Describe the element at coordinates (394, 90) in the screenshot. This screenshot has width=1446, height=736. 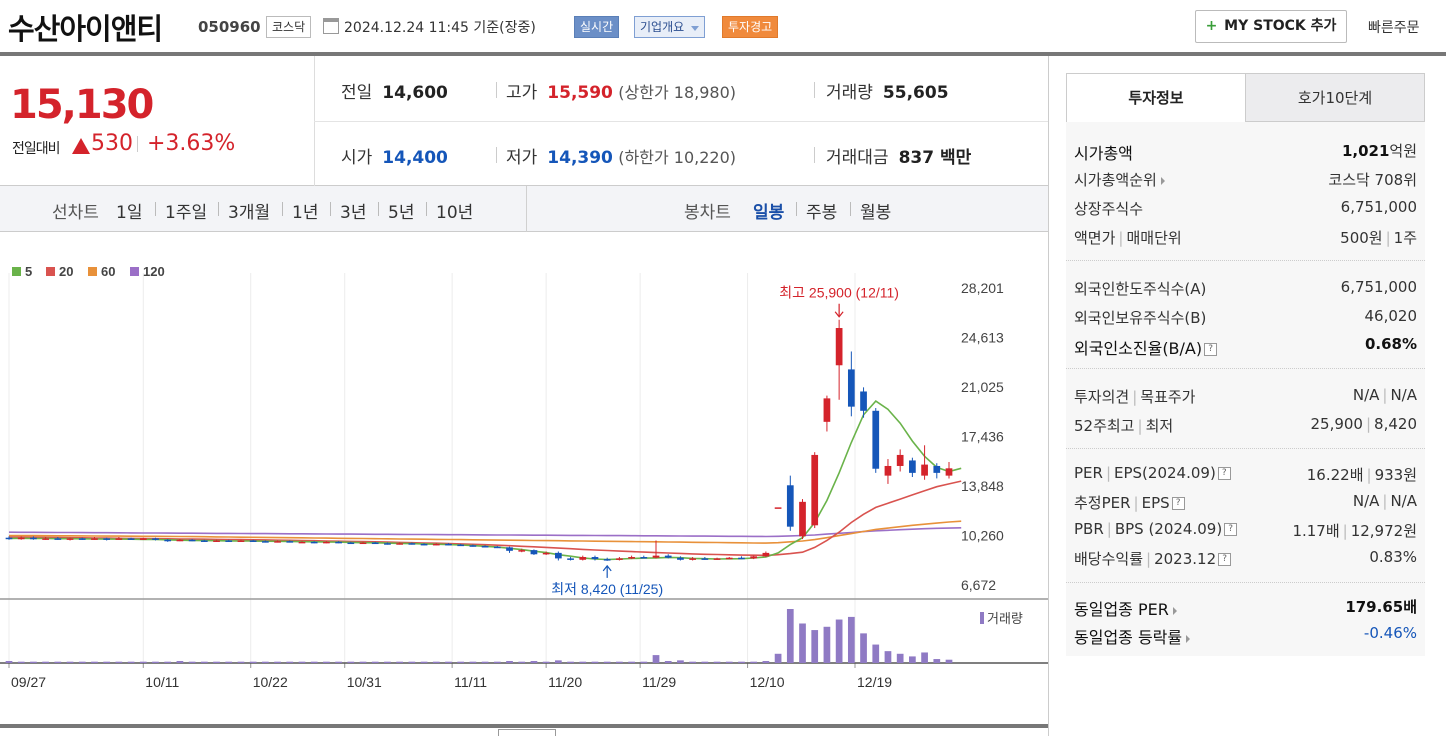
I see `prev-close: 전일 14,600` at that location.